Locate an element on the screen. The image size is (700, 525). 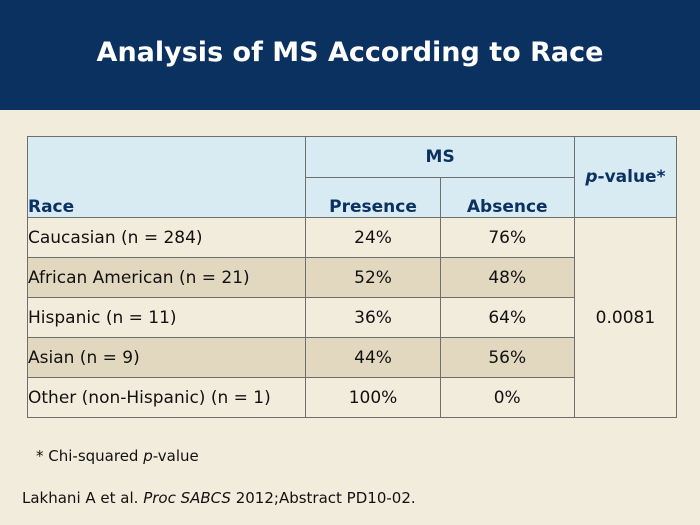
table-row: Other (non-Hispanic) (n = 1) 100% 0% is located at coordinates (351, 397).